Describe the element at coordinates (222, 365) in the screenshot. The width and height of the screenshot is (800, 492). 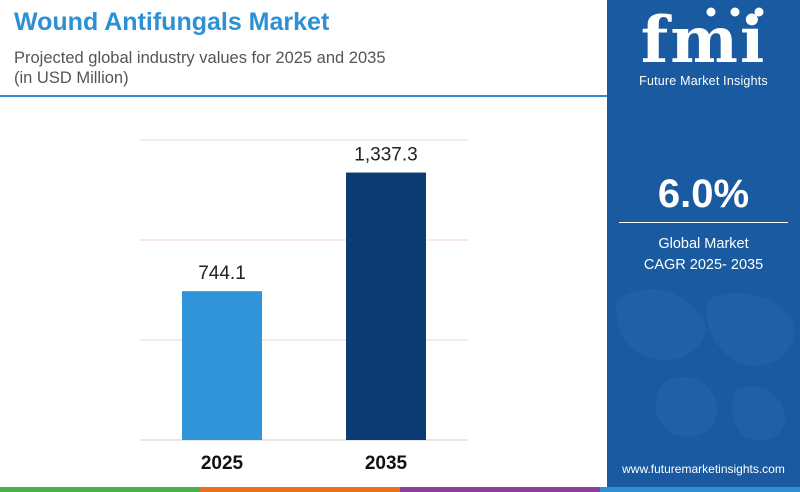
I see `bar-2025` at that location.